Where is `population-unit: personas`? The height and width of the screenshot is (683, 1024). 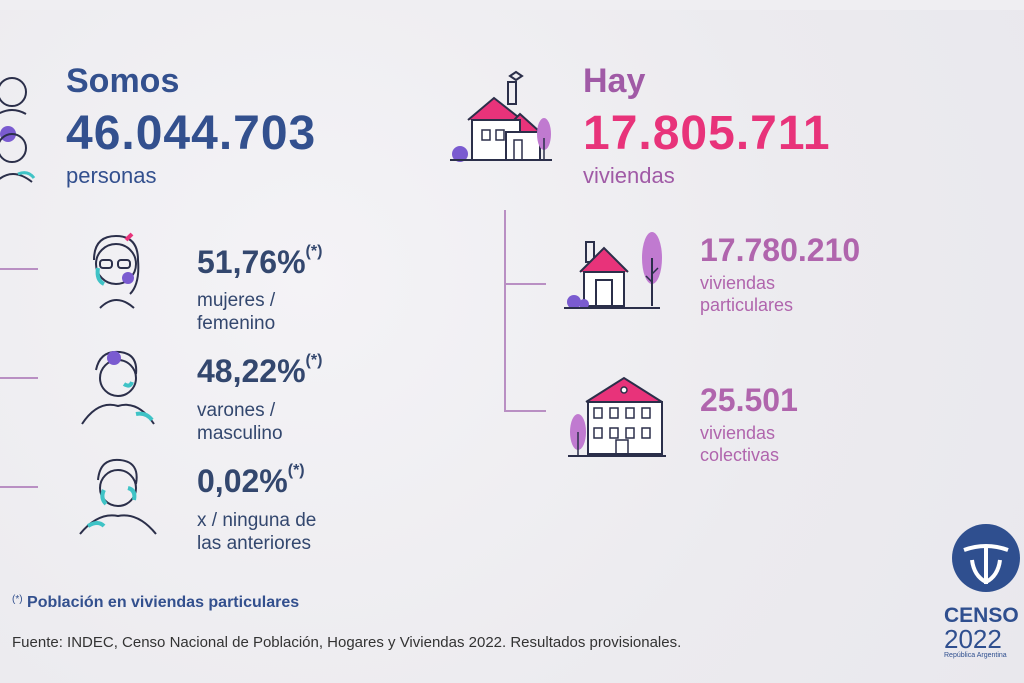 population-unit: personas is located at coordinates (111, 175).